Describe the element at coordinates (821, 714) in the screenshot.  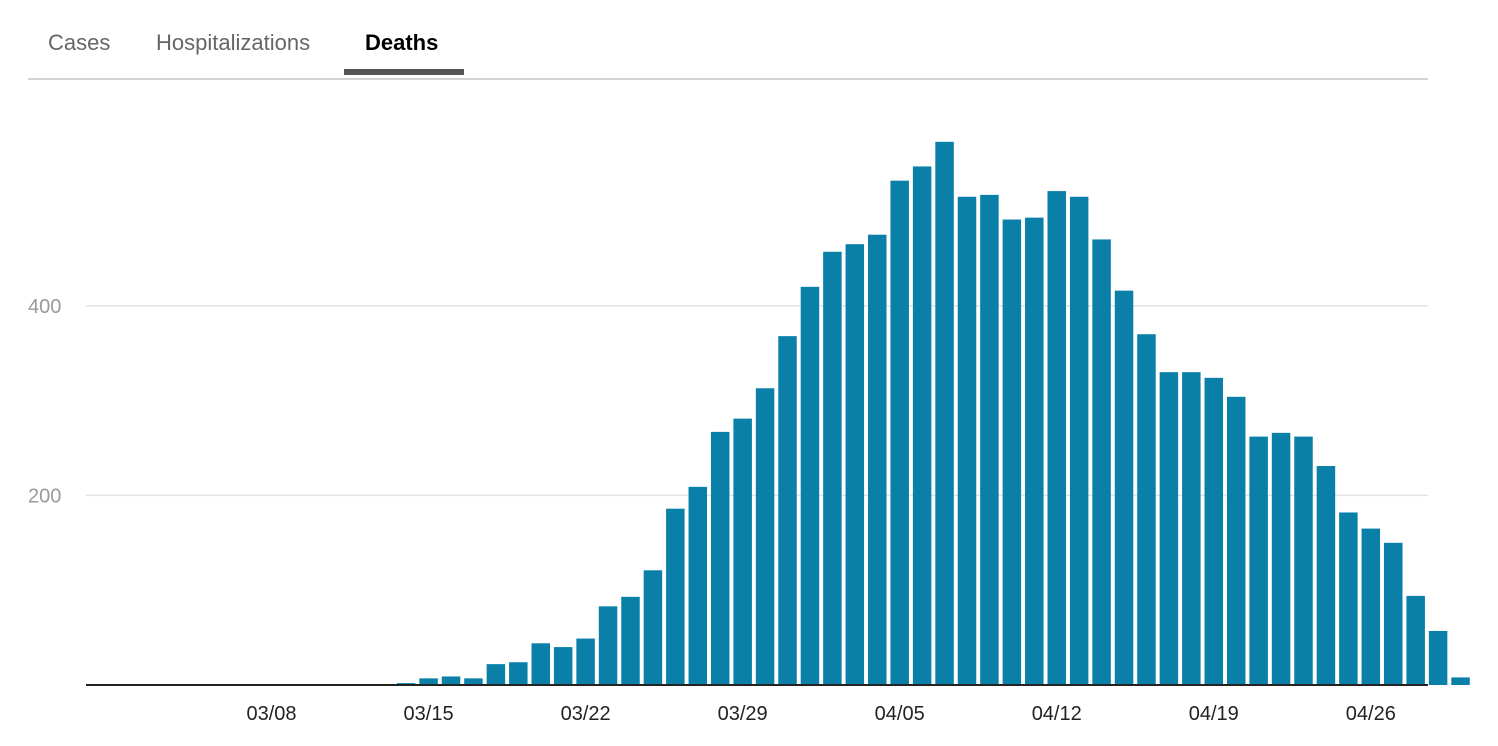
I see `x-axis-labels: 03/08 03/15 03/22 03/29 04/05 04/12 04/19 04/26` at that location.